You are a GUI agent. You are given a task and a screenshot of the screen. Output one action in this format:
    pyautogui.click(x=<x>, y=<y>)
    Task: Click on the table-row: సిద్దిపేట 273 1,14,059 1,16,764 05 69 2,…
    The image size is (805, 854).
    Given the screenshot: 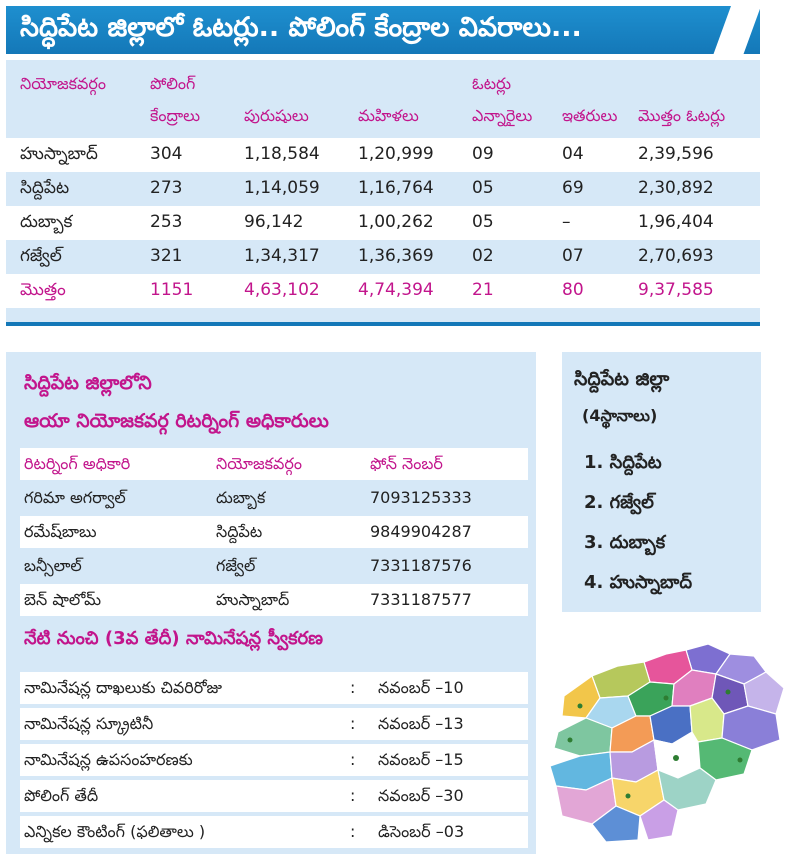 What is the action you would take?
    pyautogui.click(x=383, y=189)
    